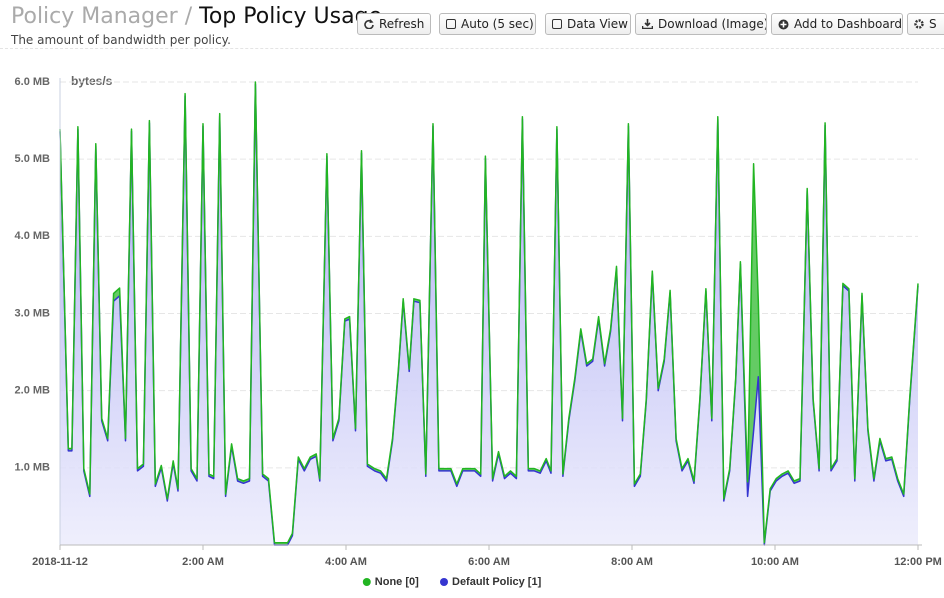  Describe the element at coordinates (925, 24) in the screenshot. I see `settings-button: S` at that location.